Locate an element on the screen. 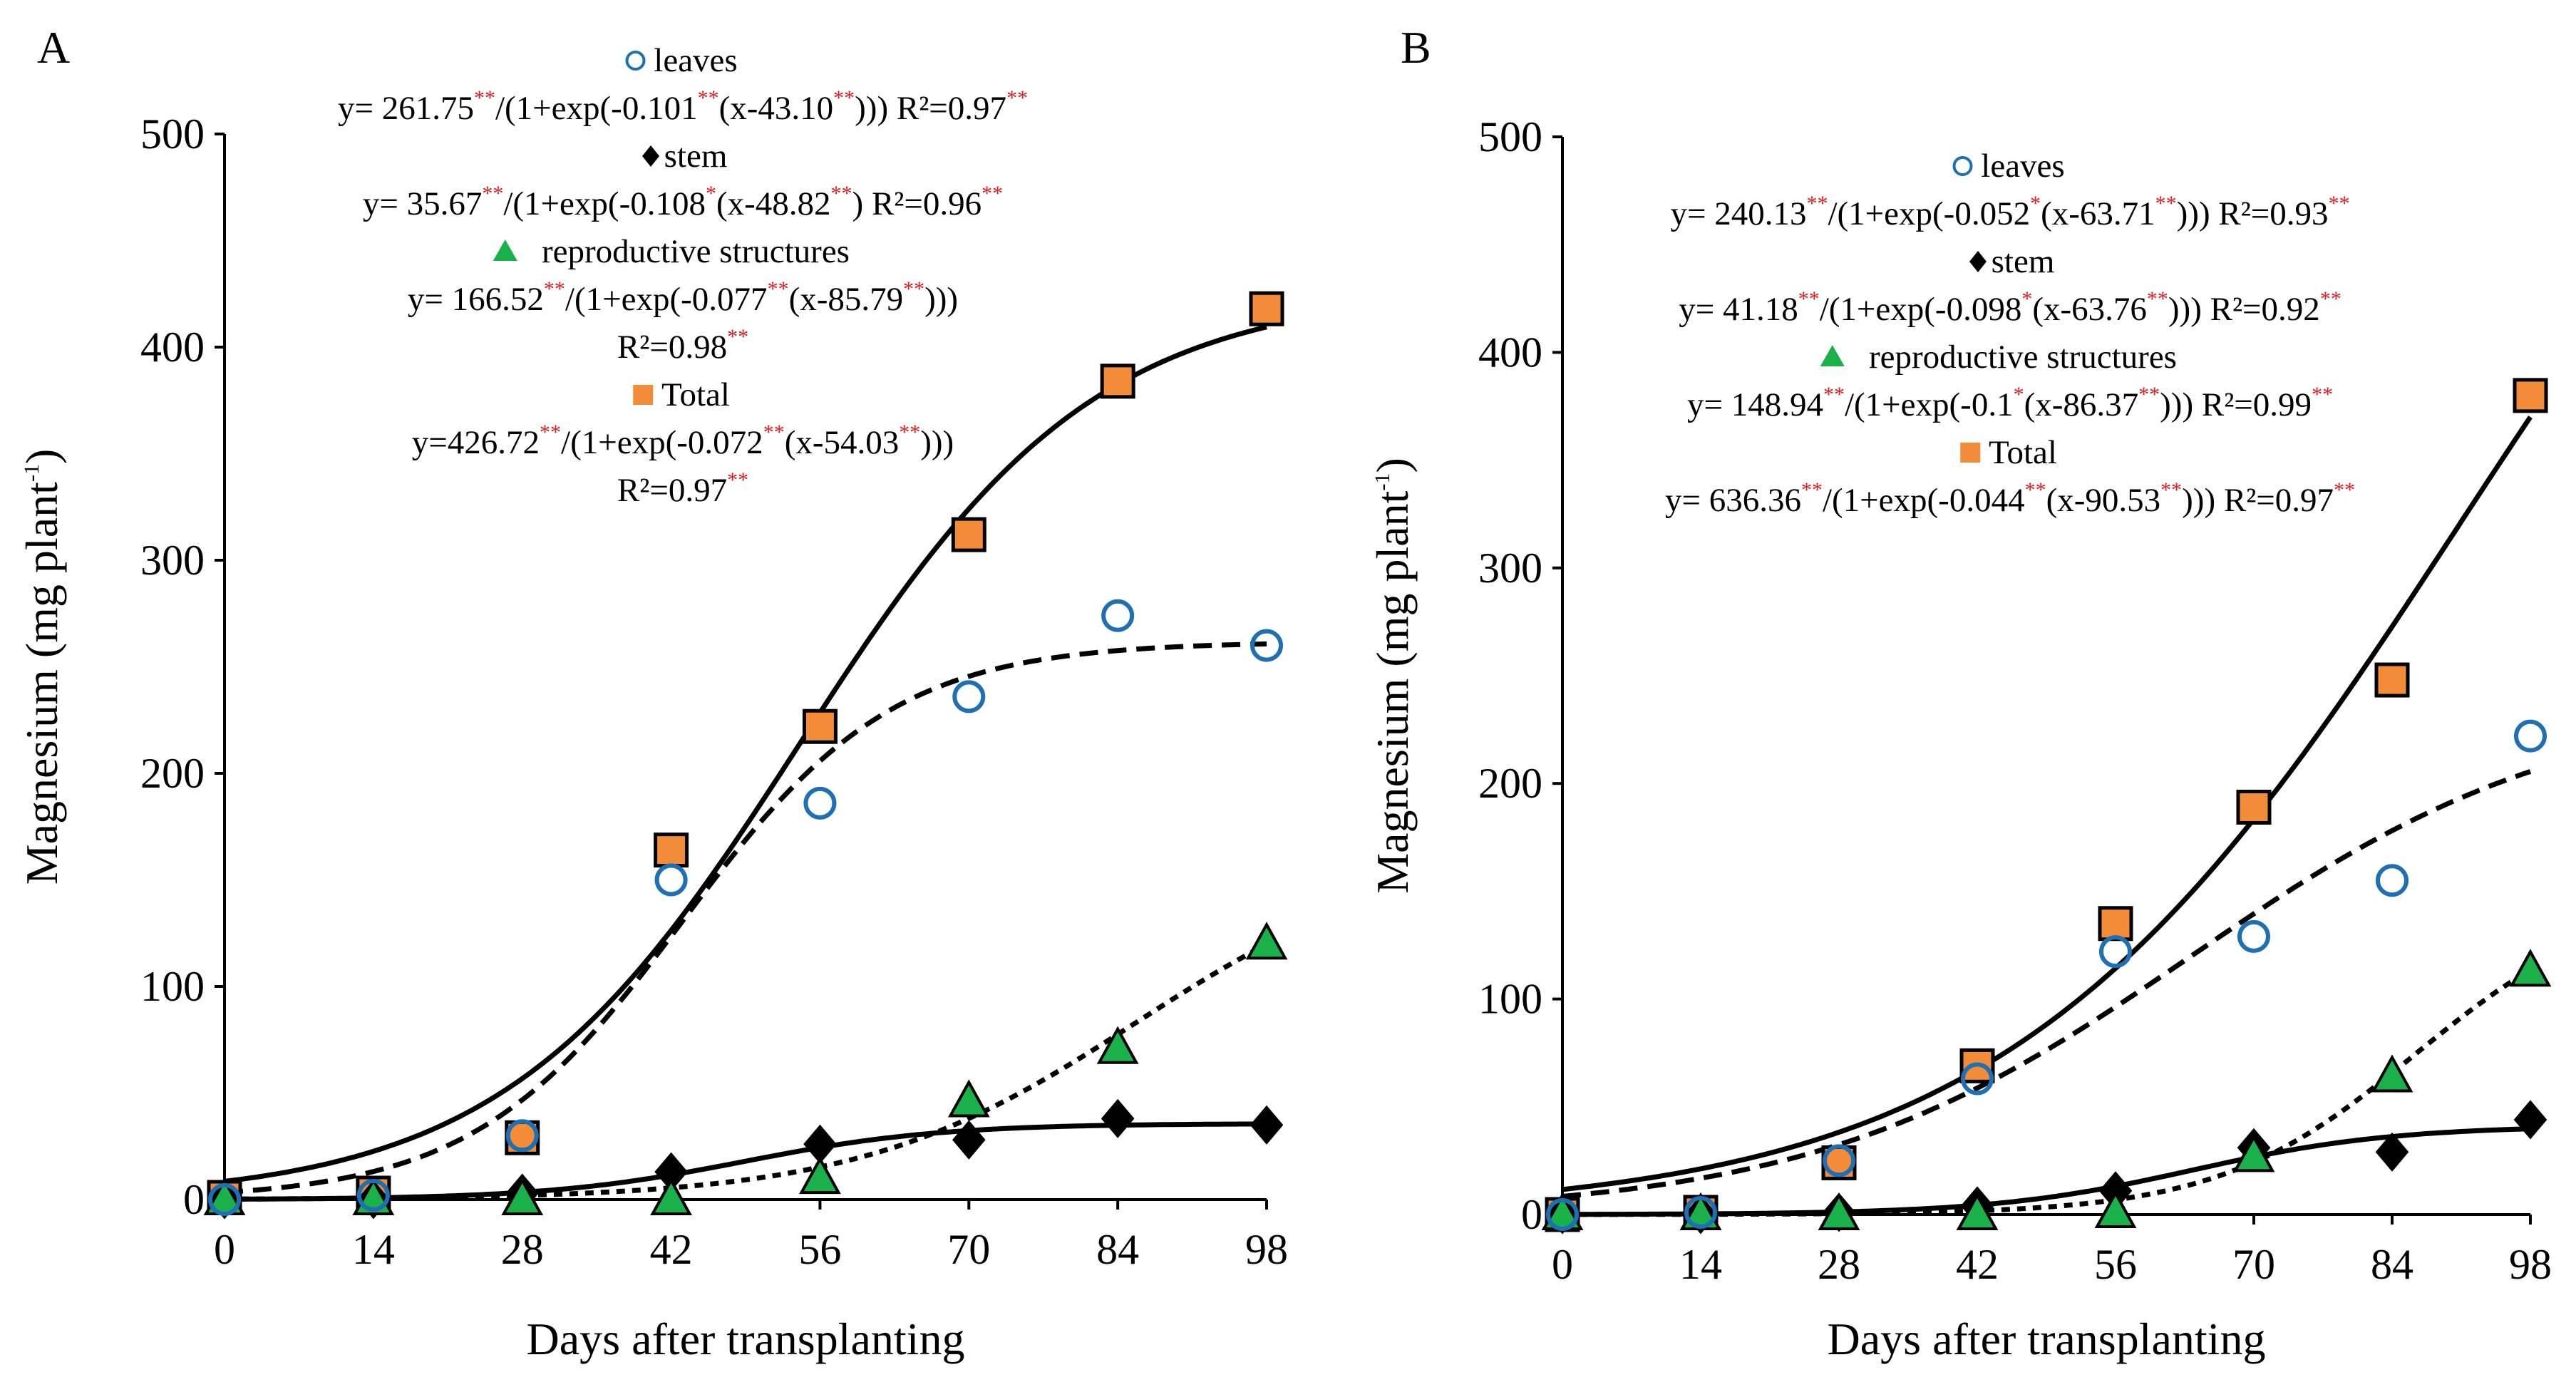 The height and width of the screenshot is (1397, 2576). series-leaves is located at coordinates (2046, 975).